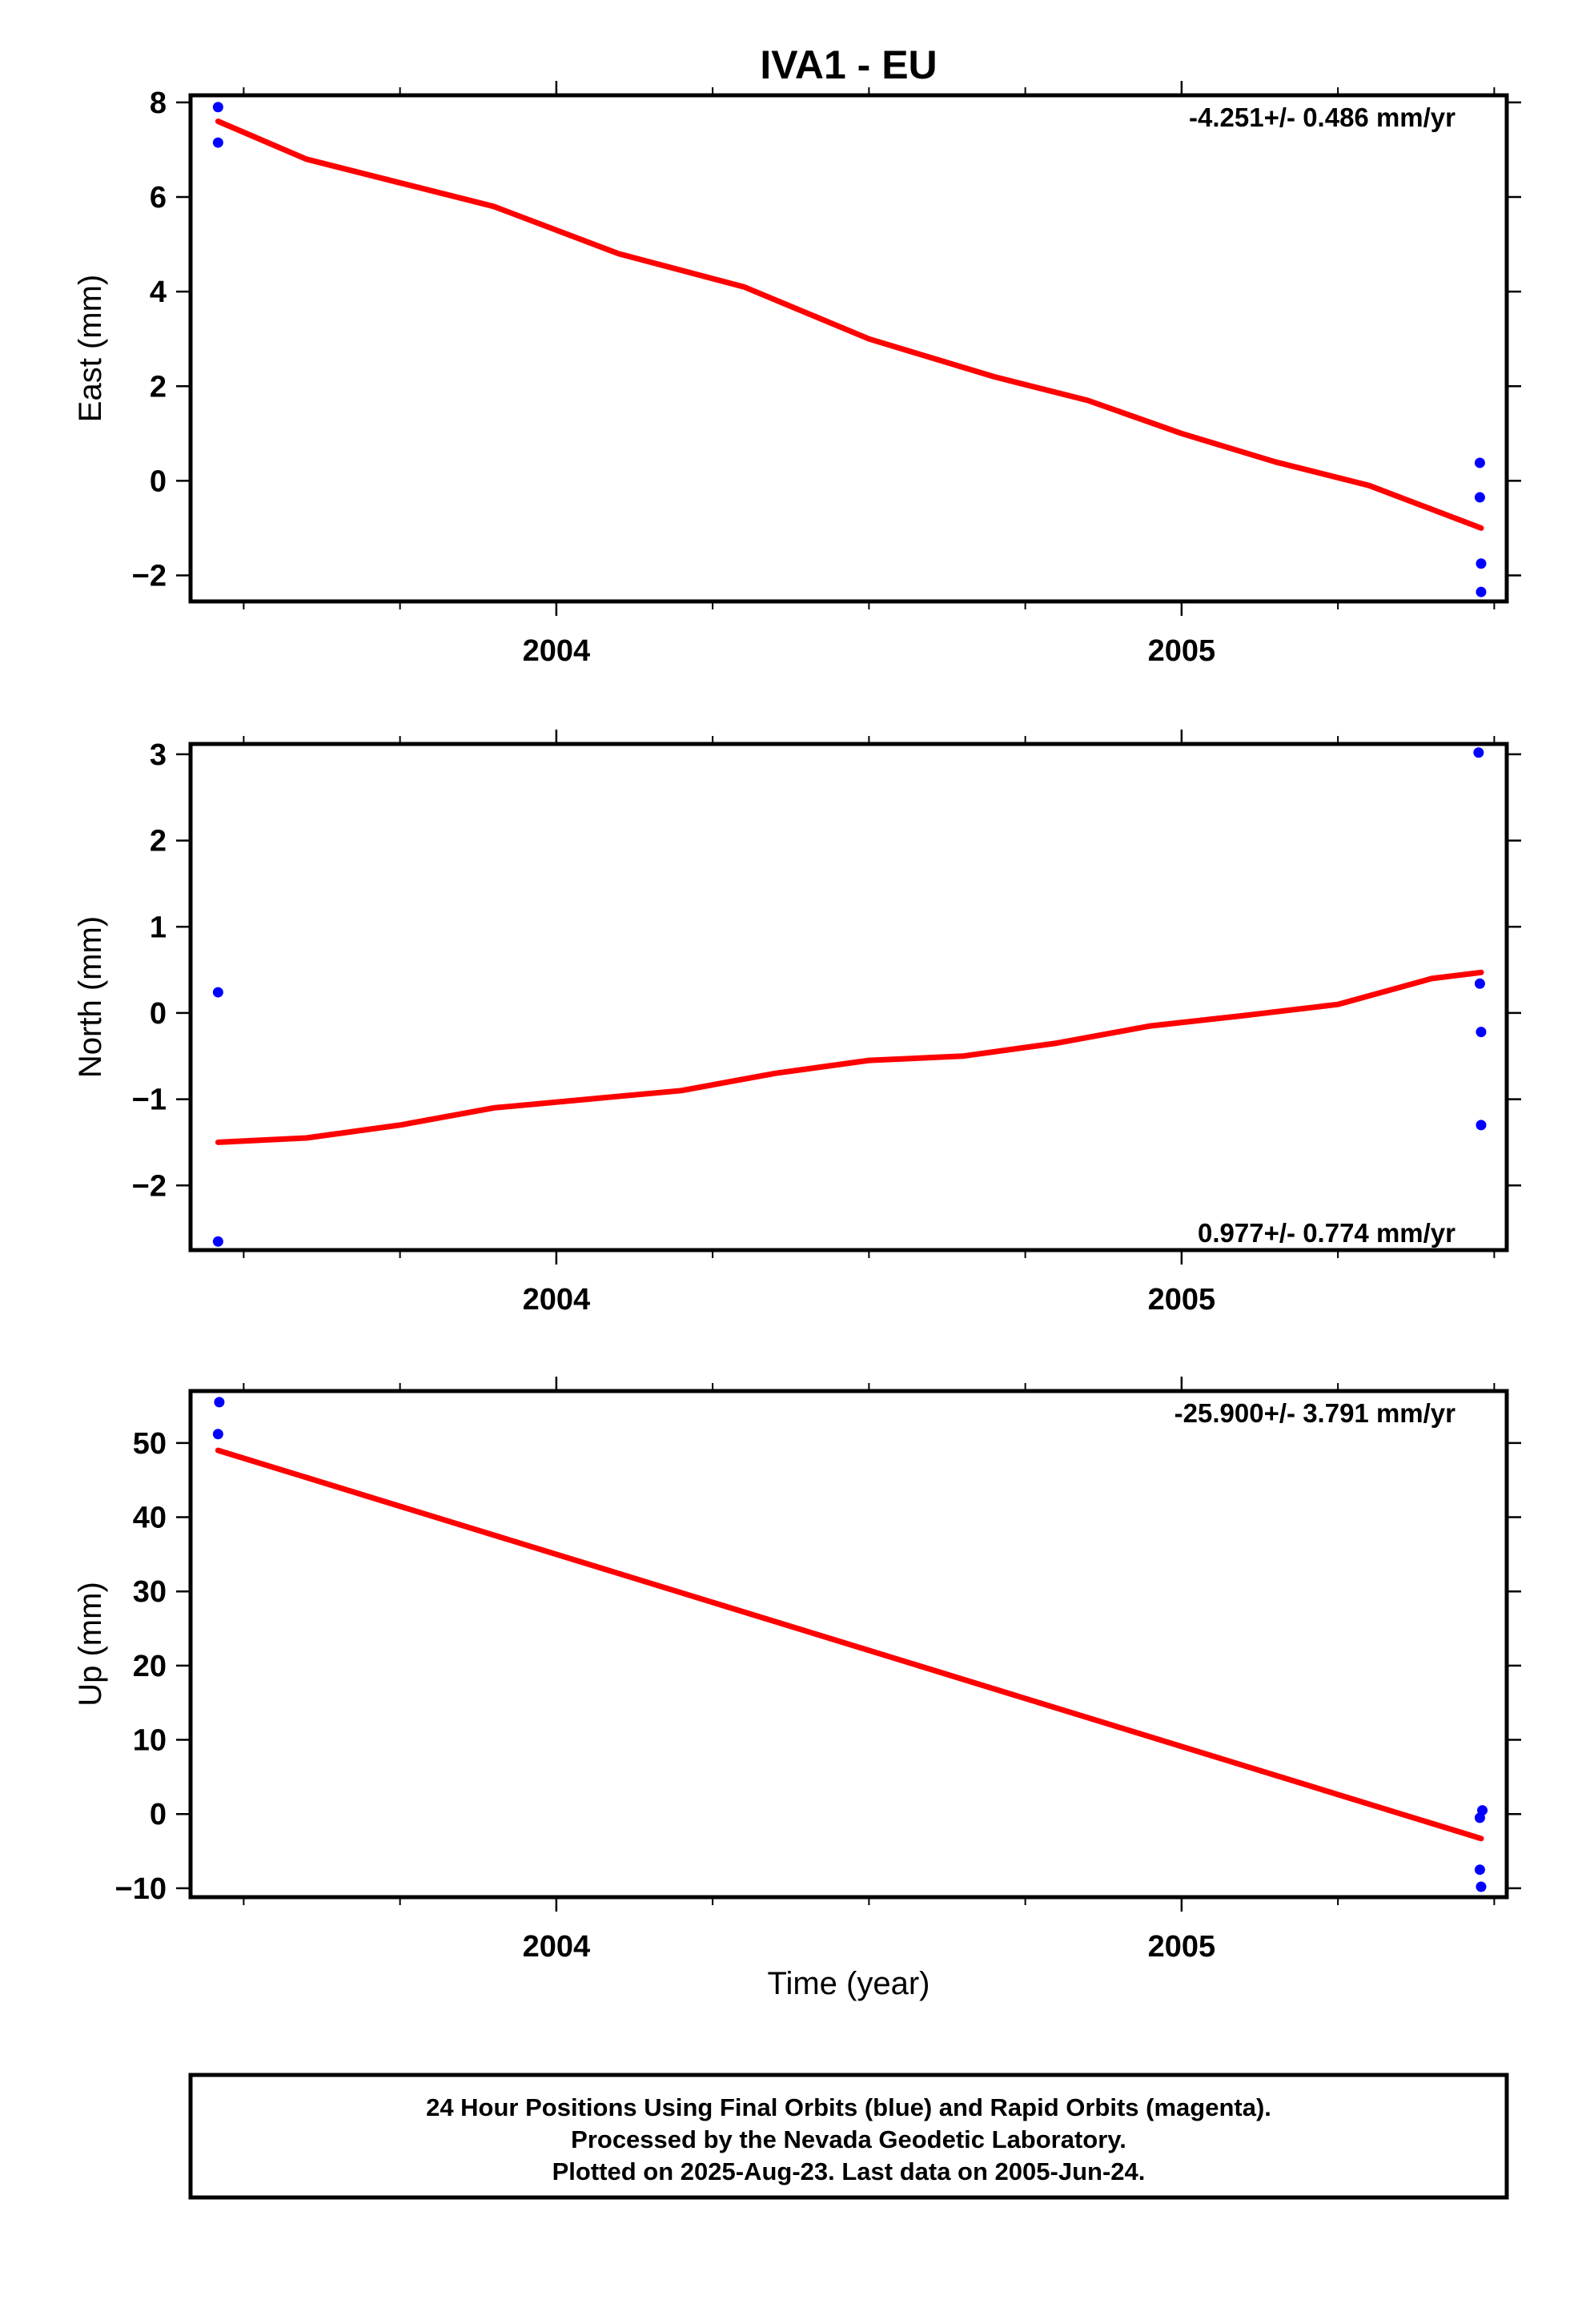 Image resolution: width=1582 pixels, height=2324 pixels. Describe the element at coordinates (1182, 651) in the screenshot. I see `east-x-tick-label: 2005` at that location.